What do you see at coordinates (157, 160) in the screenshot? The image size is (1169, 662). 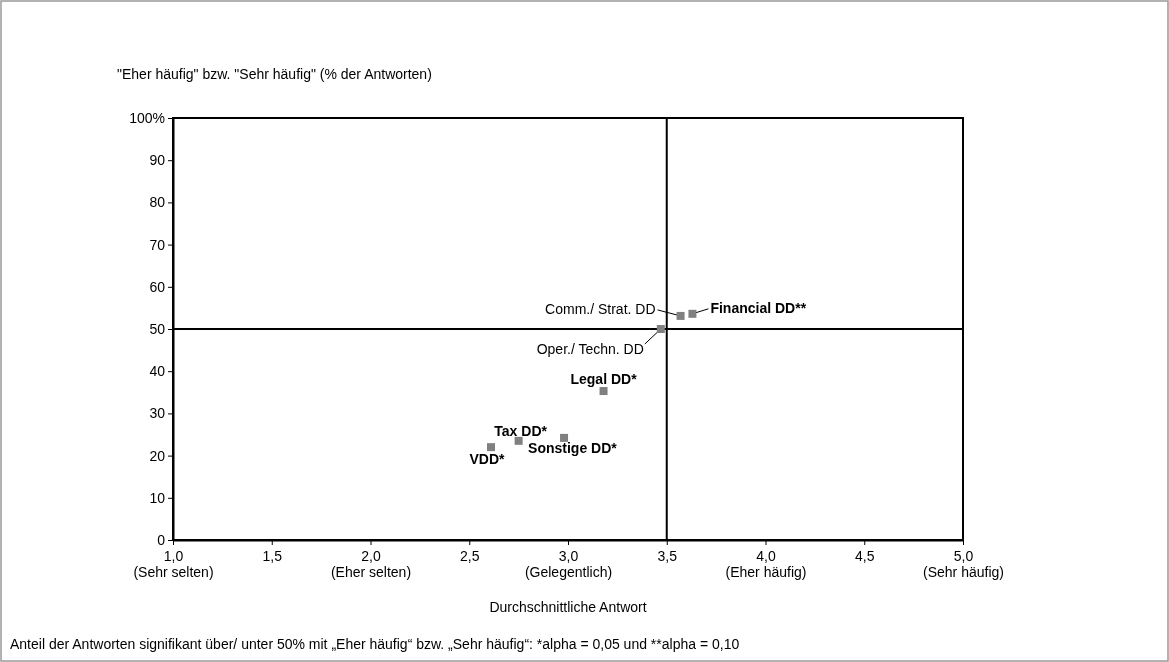 I see `y-tick-label: 90` at bounding box center [157, 160].